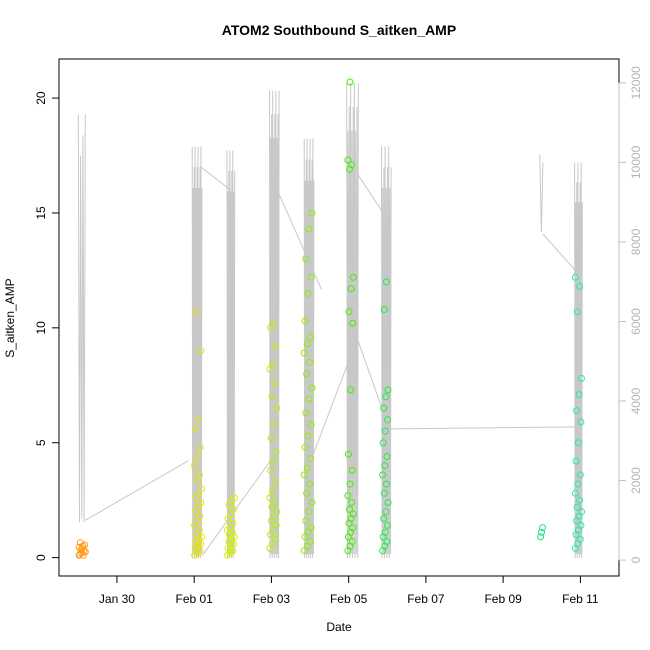 The image size is (650, 650). What do you see at coordinates (580, 599) in the screenshot?
I see `x-tick-label: Feb 11` at bounding box center [580, 599].